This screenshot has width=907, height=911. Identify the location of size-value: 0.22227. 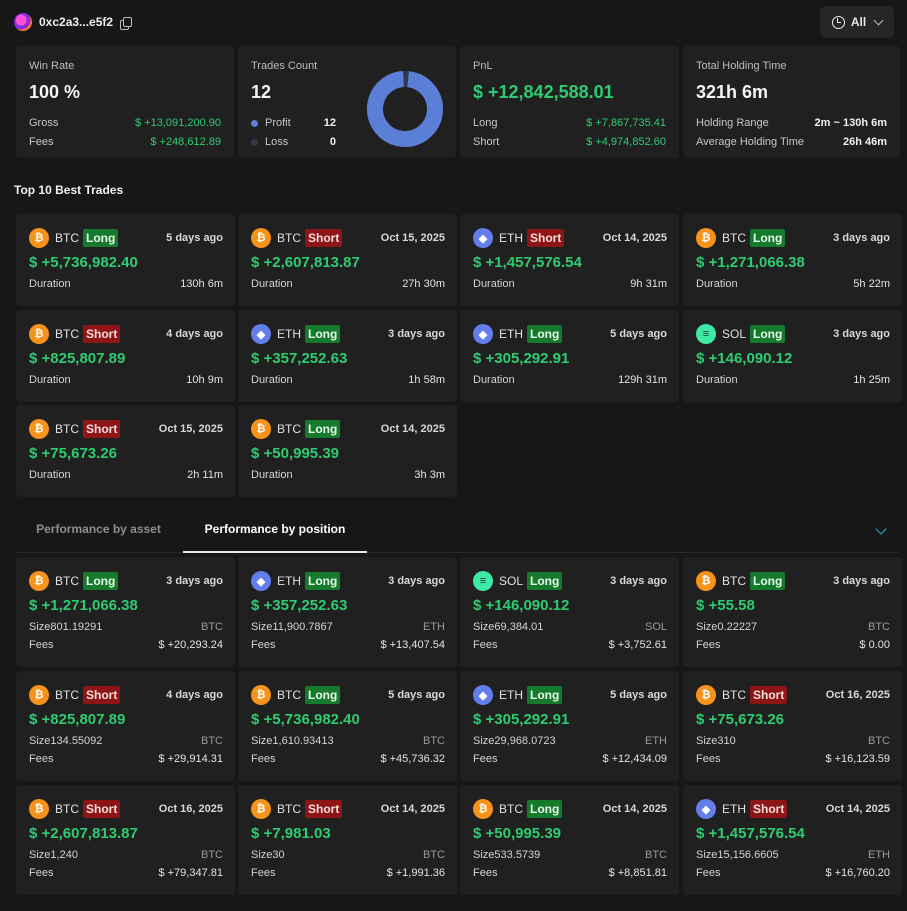
(737, 627).